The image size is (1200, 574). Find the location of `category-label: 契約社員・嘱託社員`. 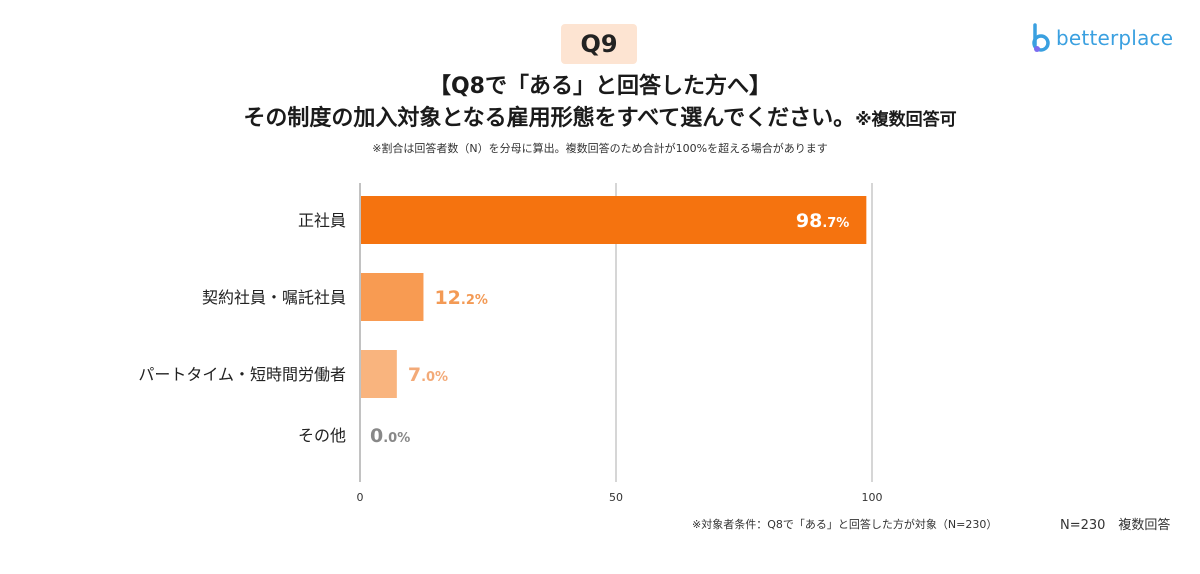

category-label: 契約社員・嘱託社員 is located at coordinates (274, 297).